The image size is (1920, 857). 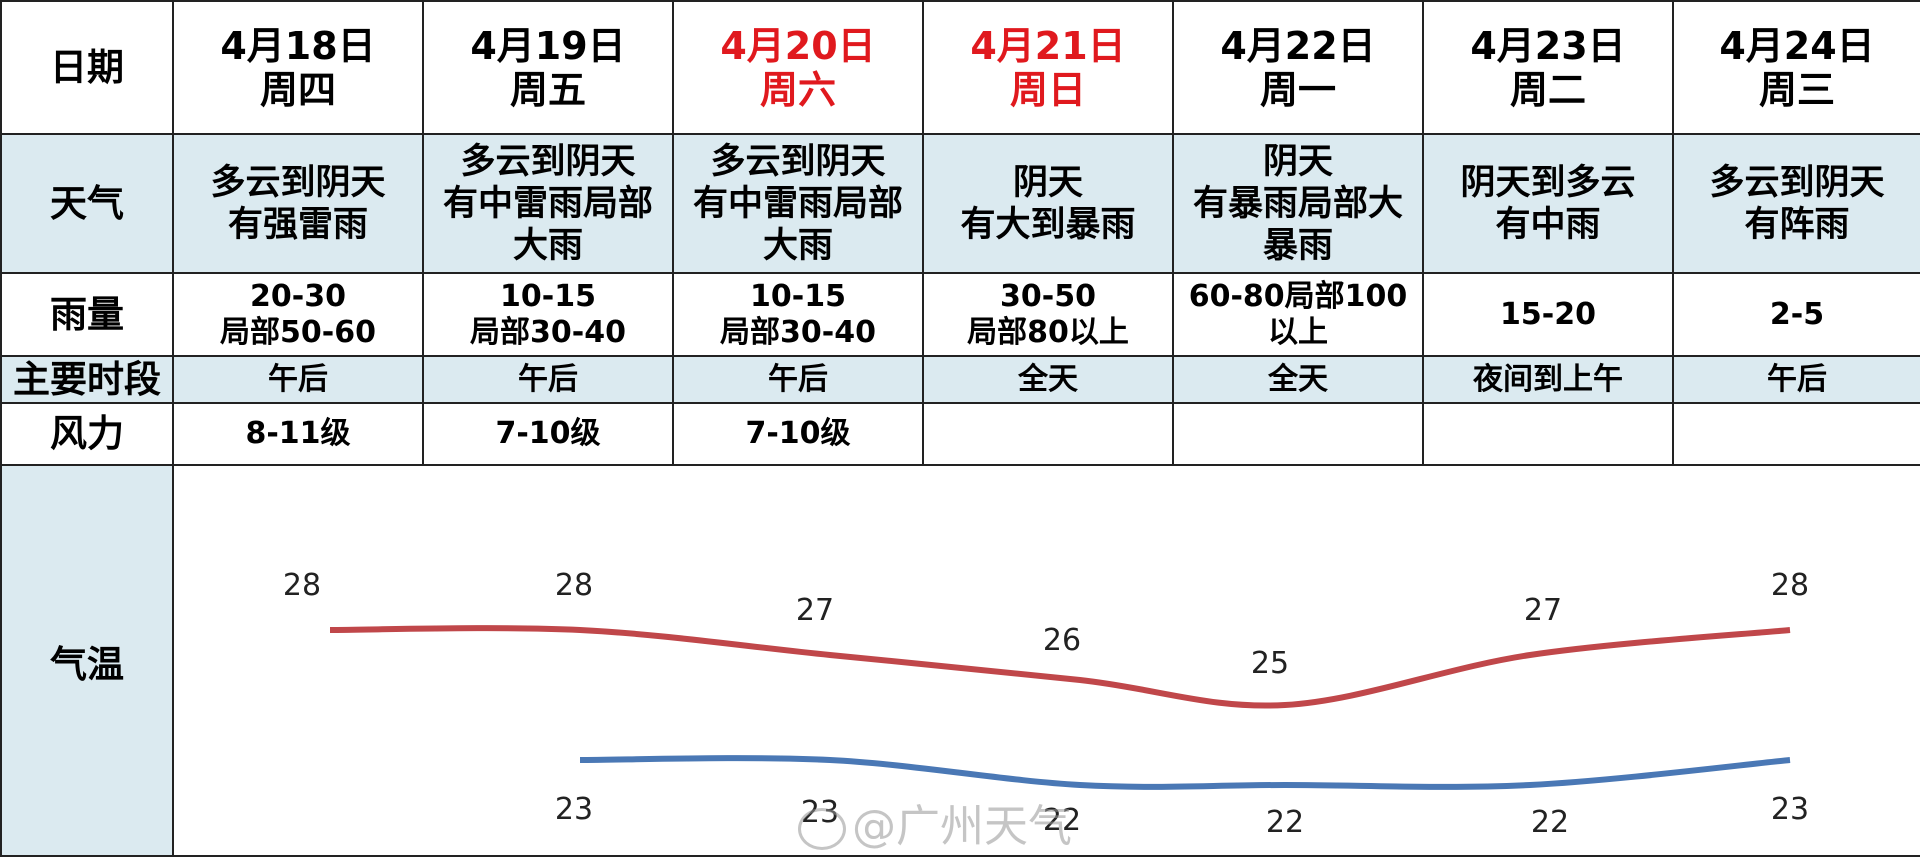 What do you see at coordinates (298, 434) in the screenshot?
I see `wind-cell: 8-11级` at bounding box center [298, 434].